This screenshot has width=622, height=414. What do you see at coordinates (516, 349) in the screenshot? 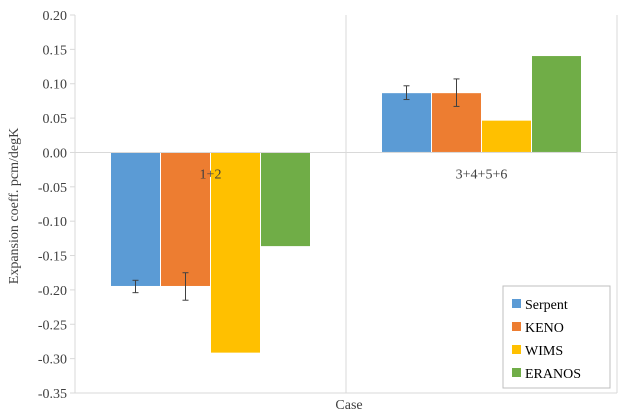
I see `legend-swatch-wims` at bounding box center [516, 349].